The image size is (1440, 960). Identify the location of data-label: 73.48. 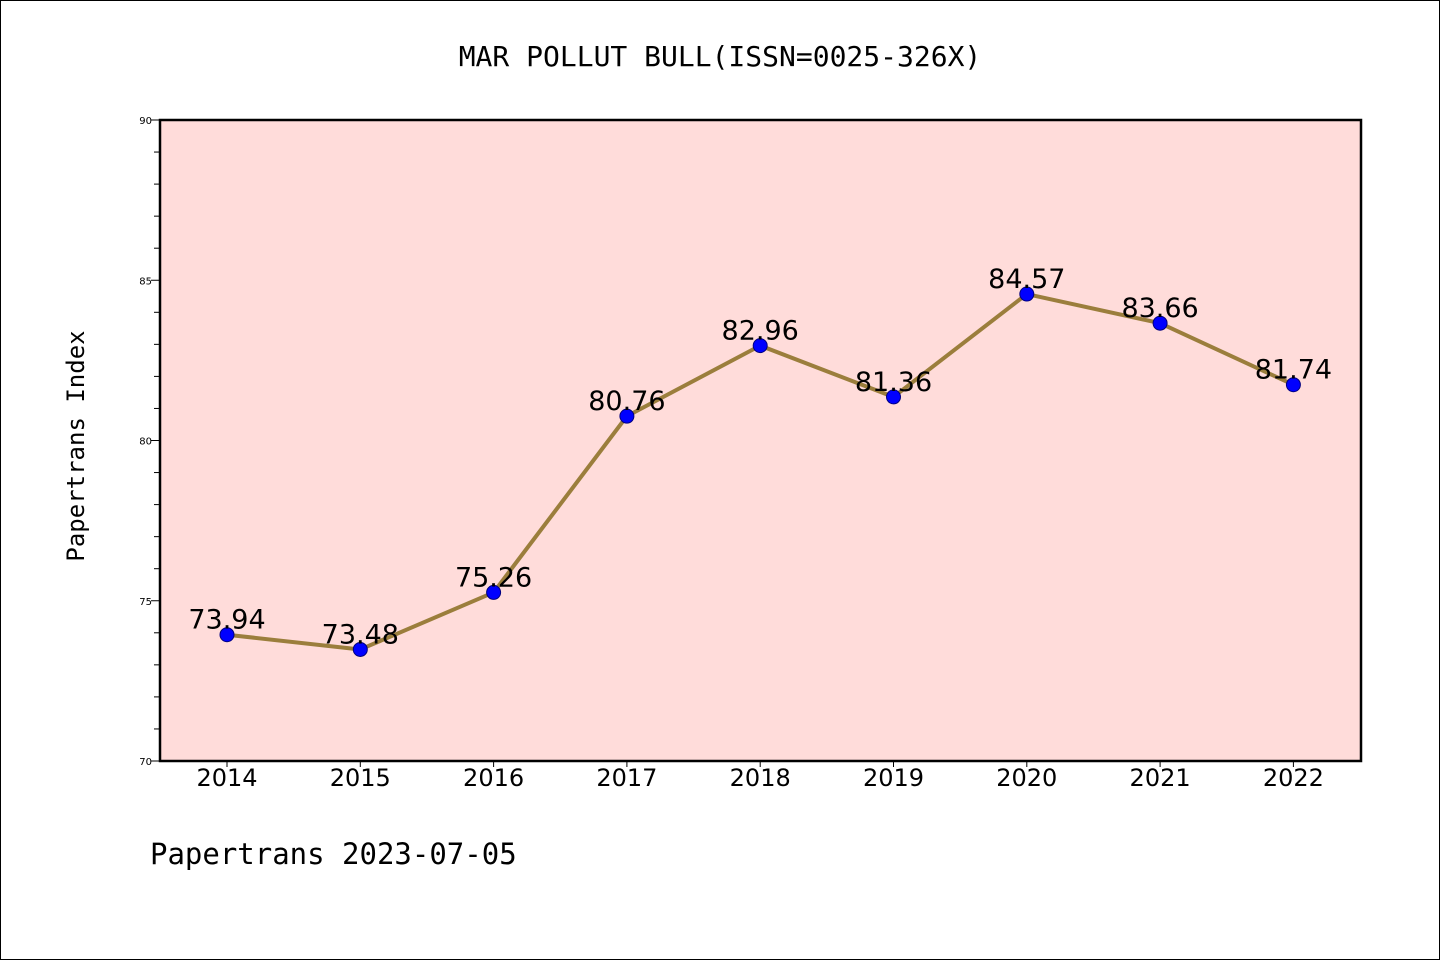
(360, 634).